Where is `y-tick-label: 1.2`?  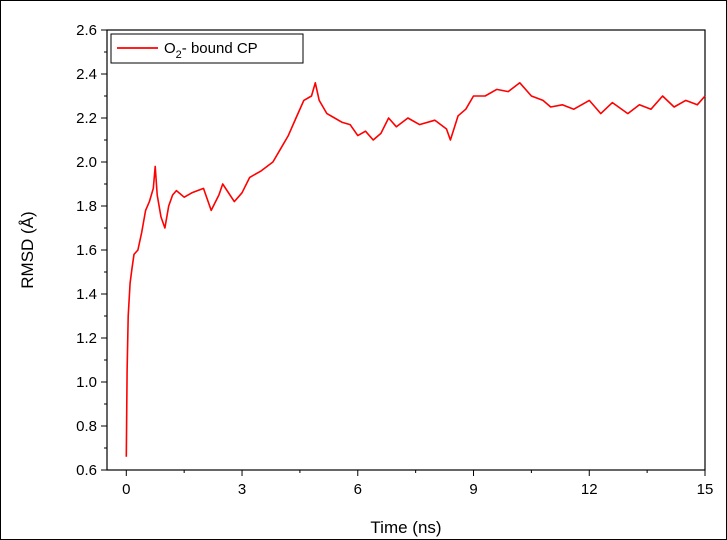 y-tick-label: 1.2 is located at coordinates (86, 338).